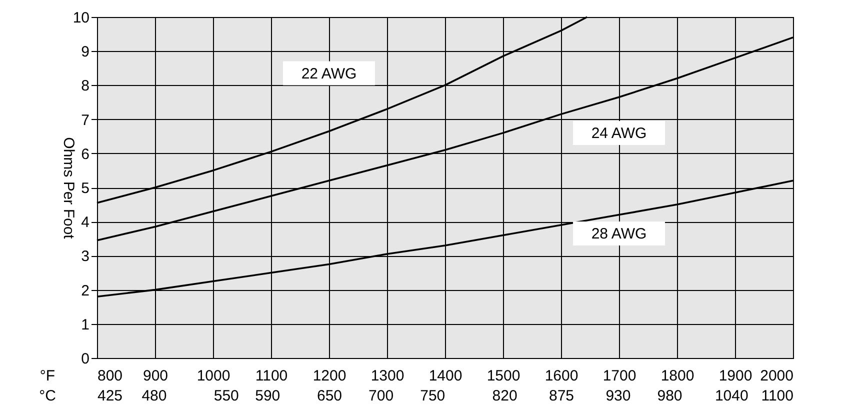 The width and height of the screenshot is (847, 409). Describe the element at coordinates (561, 376) in the screenshot. I see `x-tick-label: 1600` at that location.